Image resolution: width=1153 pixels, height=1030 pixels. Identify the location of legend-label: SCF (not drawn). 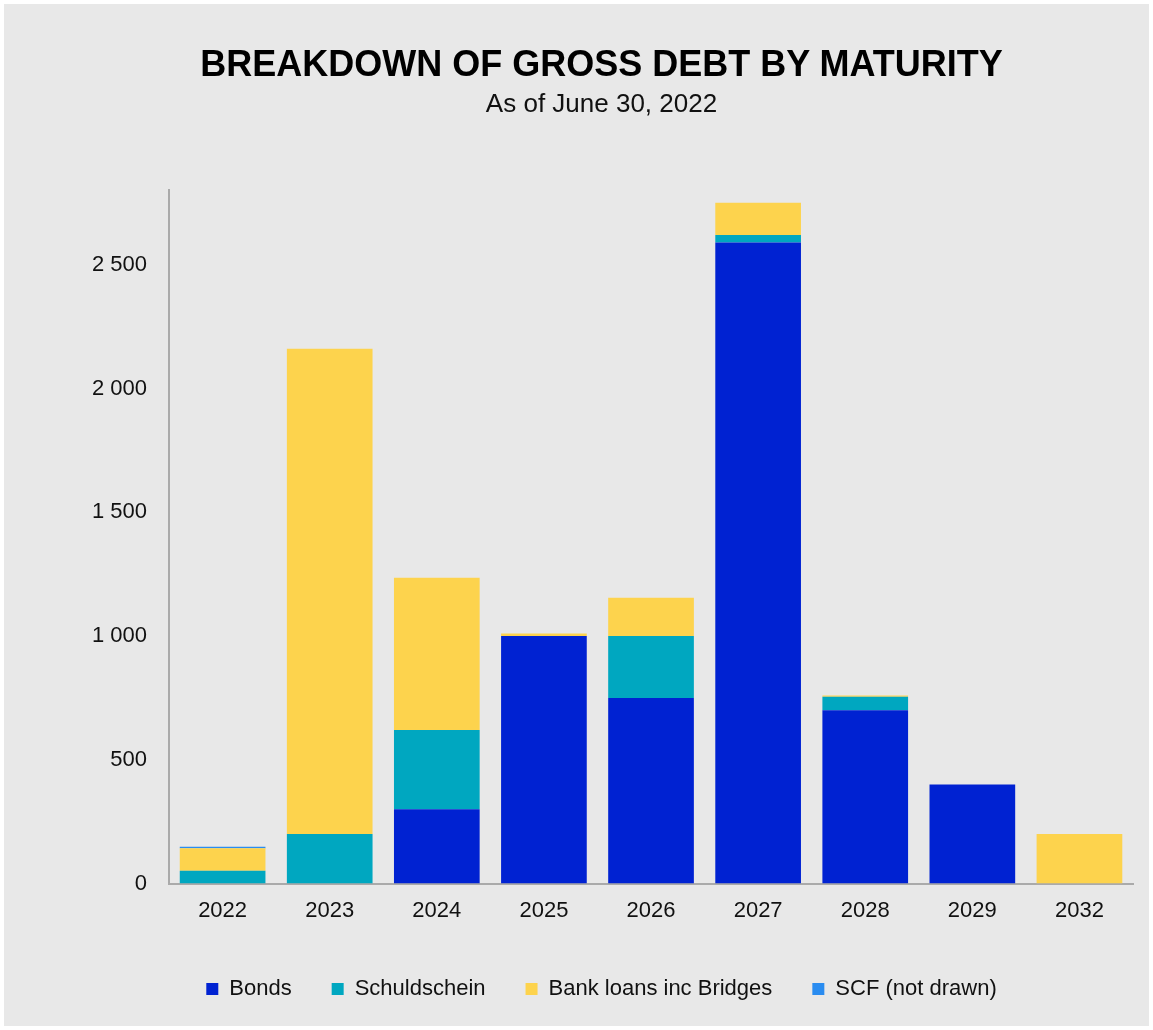
(916, 988).